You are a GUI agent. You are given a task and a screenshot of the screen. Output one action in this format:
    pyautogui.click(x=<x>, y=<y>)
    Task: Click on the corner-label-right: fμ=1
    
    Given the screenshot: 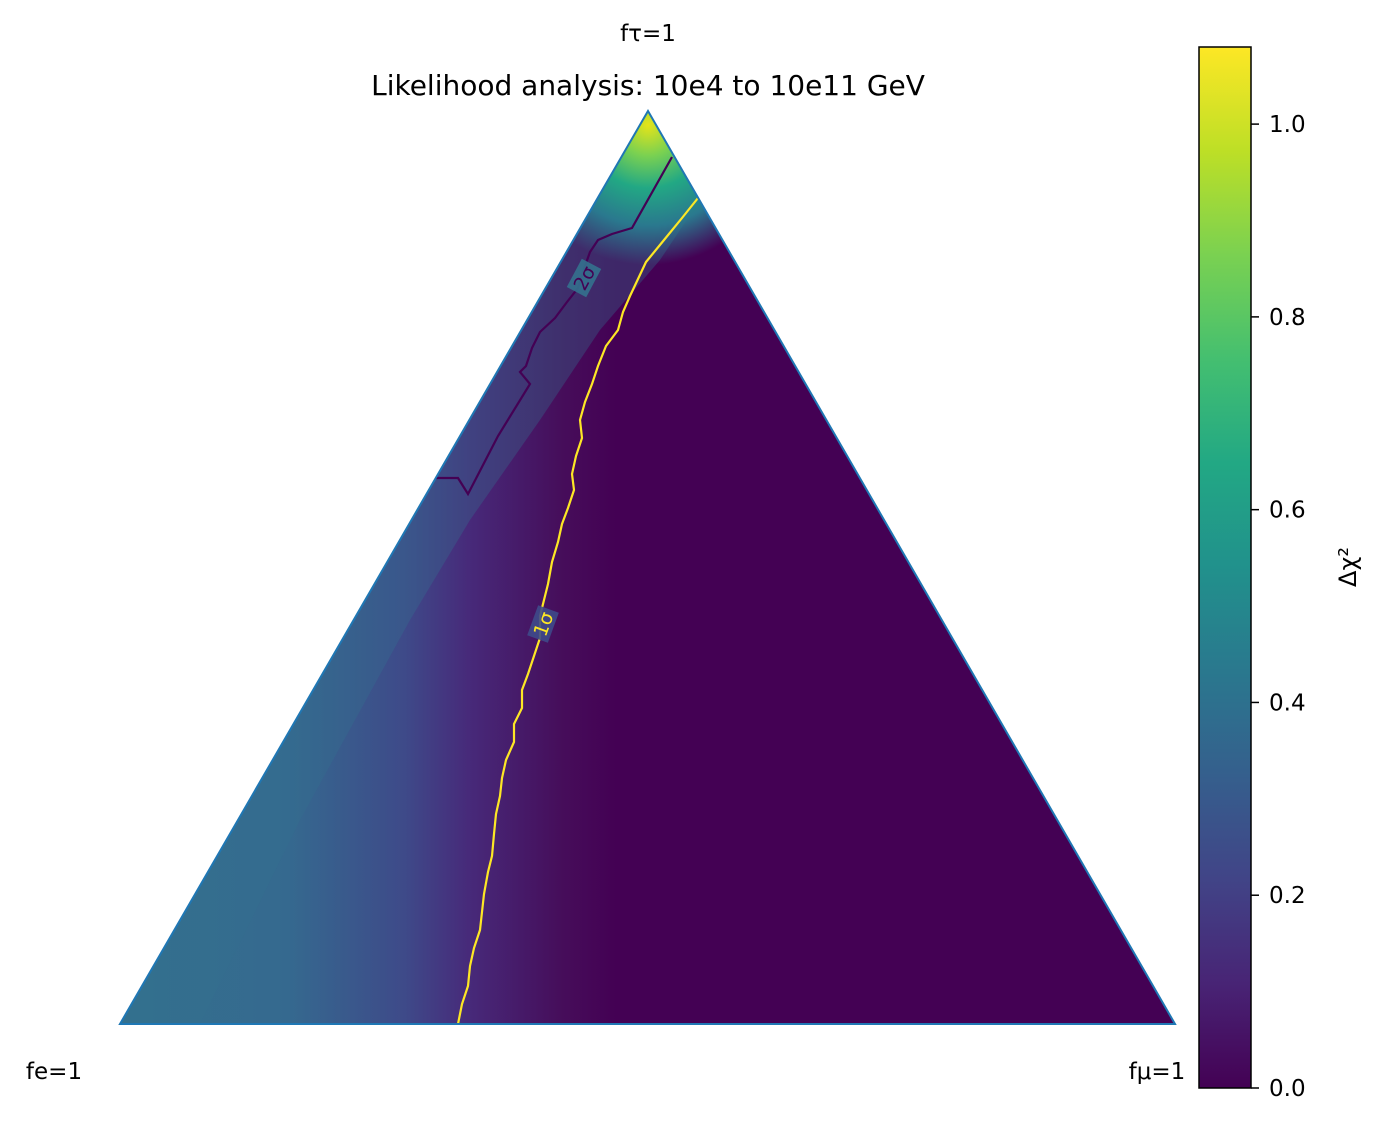 What is the action you would take?
    pyautogui.click(x=1157, y=1072)
    